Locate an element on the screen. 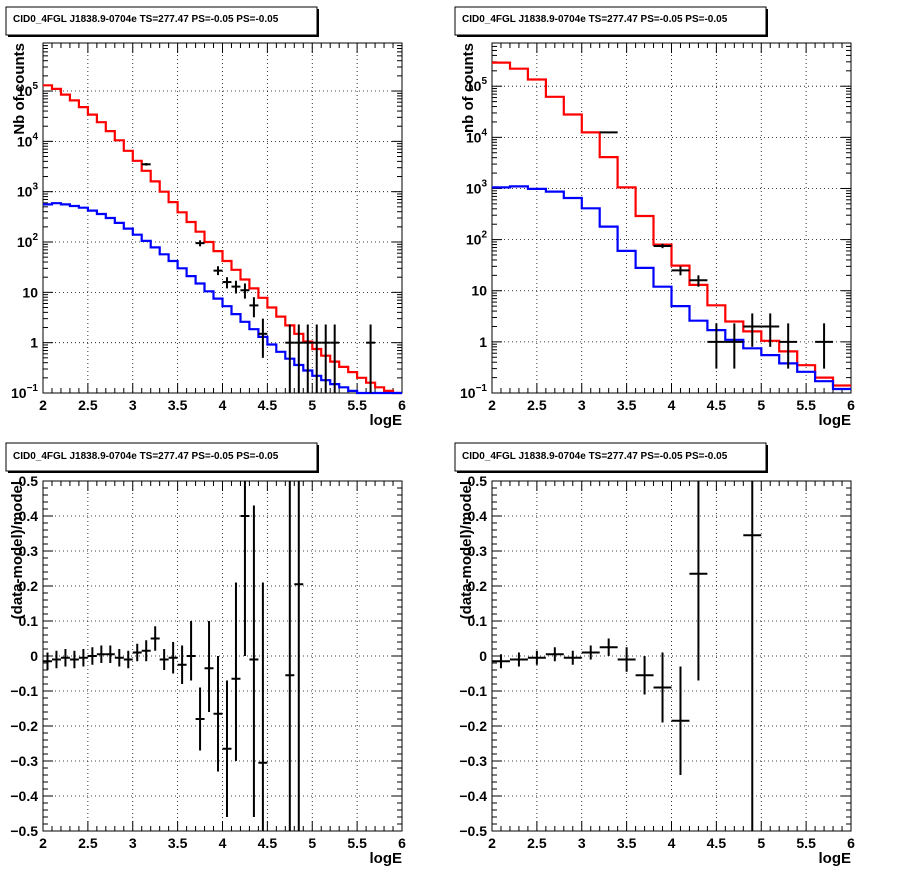 This screenshot has height=880, width=898. x-tick-label: 5.5 is located at coordinates (806, 843).